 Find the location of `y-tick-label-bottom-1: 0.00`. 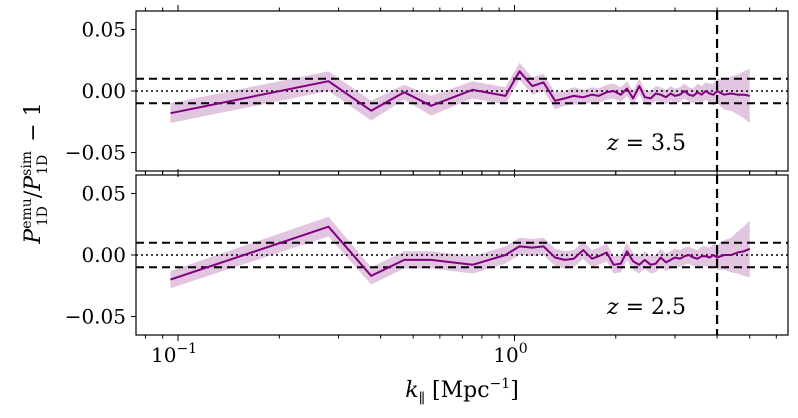

y-tick-label-bottom-1: 0.00 is located at coordinates (103, 255).